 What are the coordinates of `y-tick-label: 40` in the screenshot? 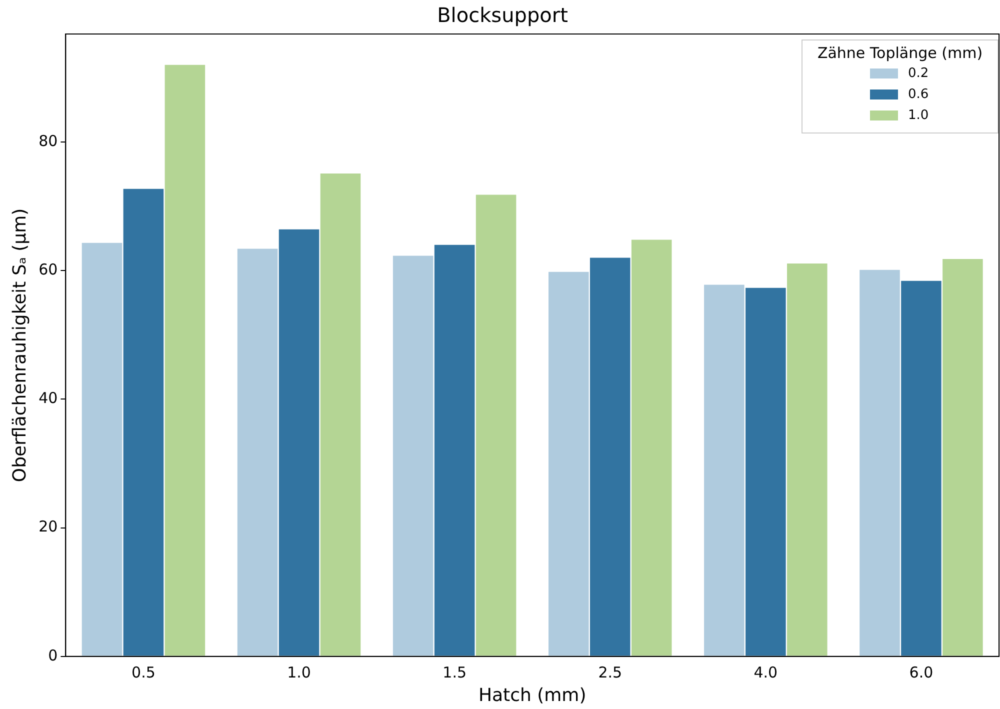 It's located at (48, 398).